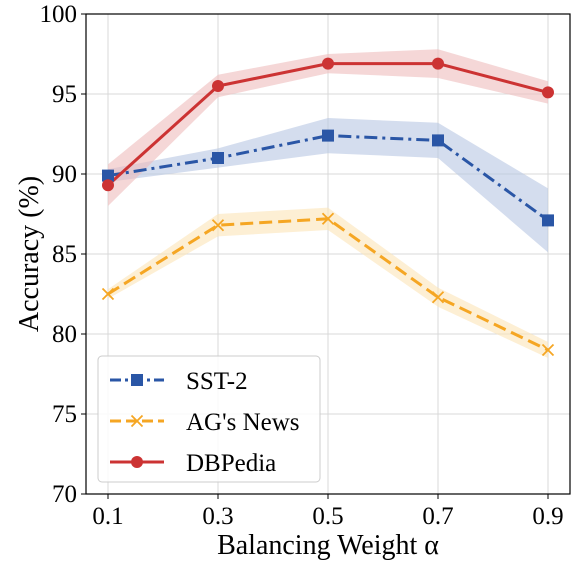 The width and height of the screenshot is (579, 561). Describe the element at coordinates (137, 462) in the screenshot. I see `legend-dbpedia-marker` at that location.